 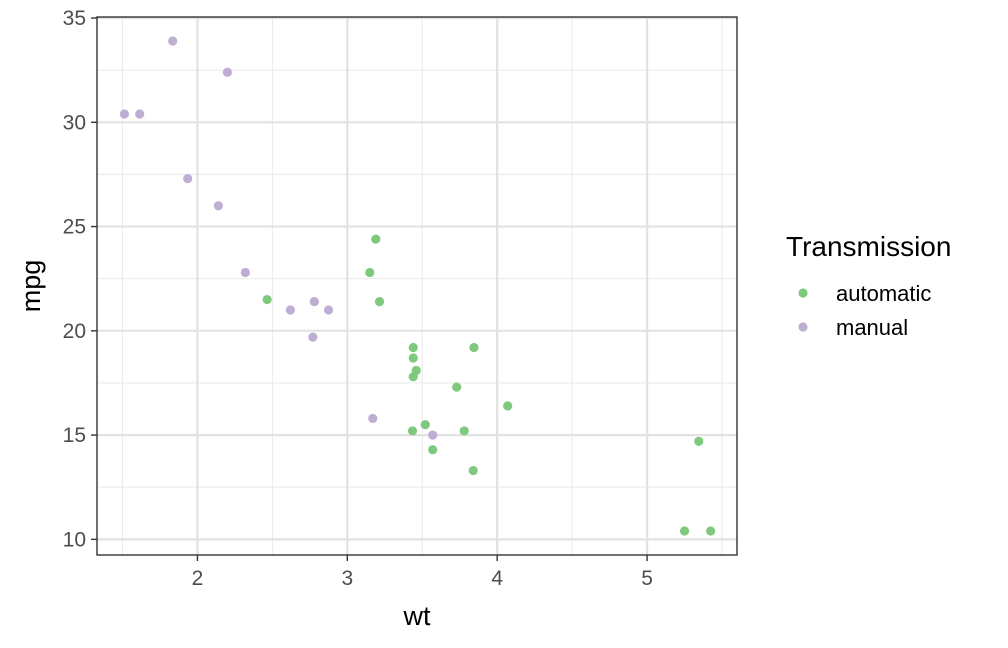 What do you see at coordinates (647, 578) in the screenshot?
I see `x-tick-label: 5` at bounding box center [647, 578].